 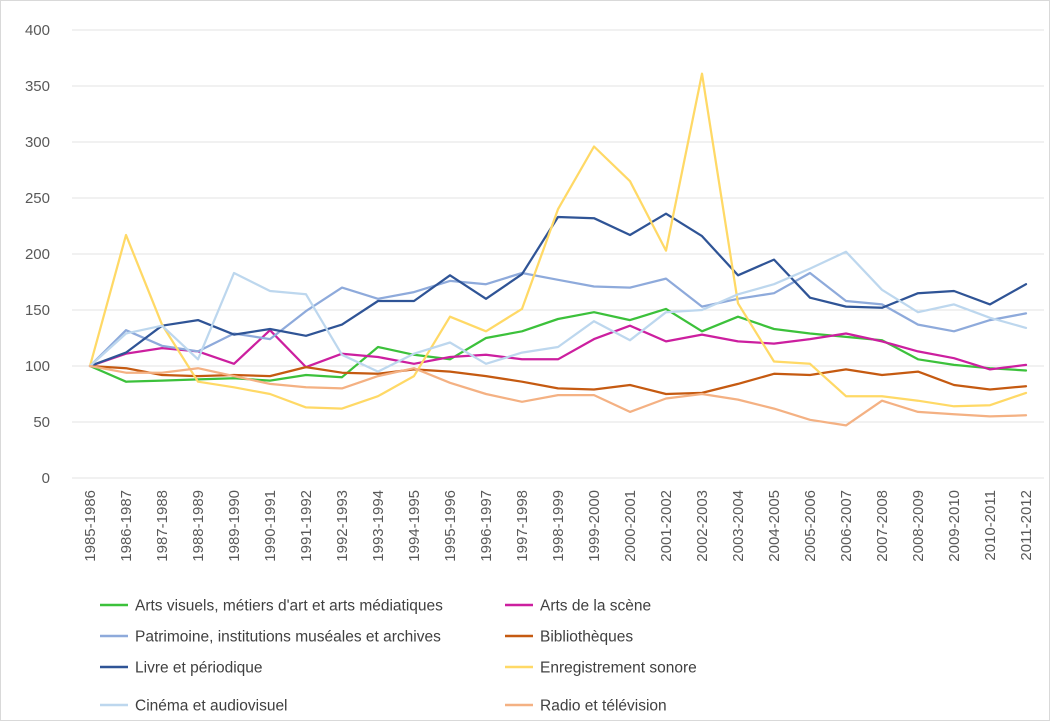 What do you see at coordinates (270, 526) in the screenshot?
I see `x-tick-label: 1990-1991` at bounding box center [270, 526].